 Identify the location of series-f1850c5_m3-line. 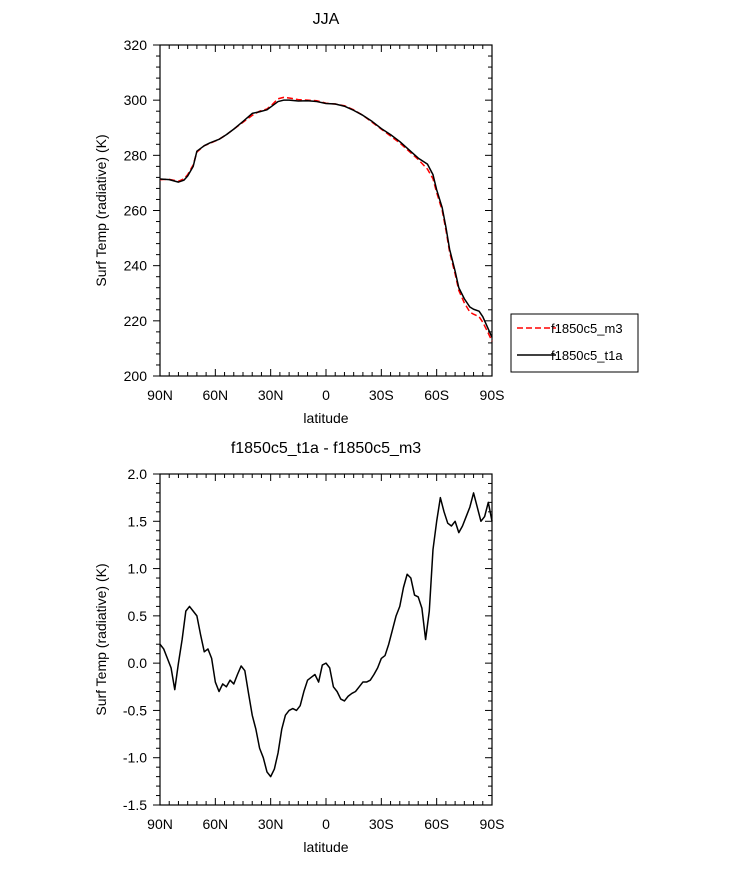
(326, 219).